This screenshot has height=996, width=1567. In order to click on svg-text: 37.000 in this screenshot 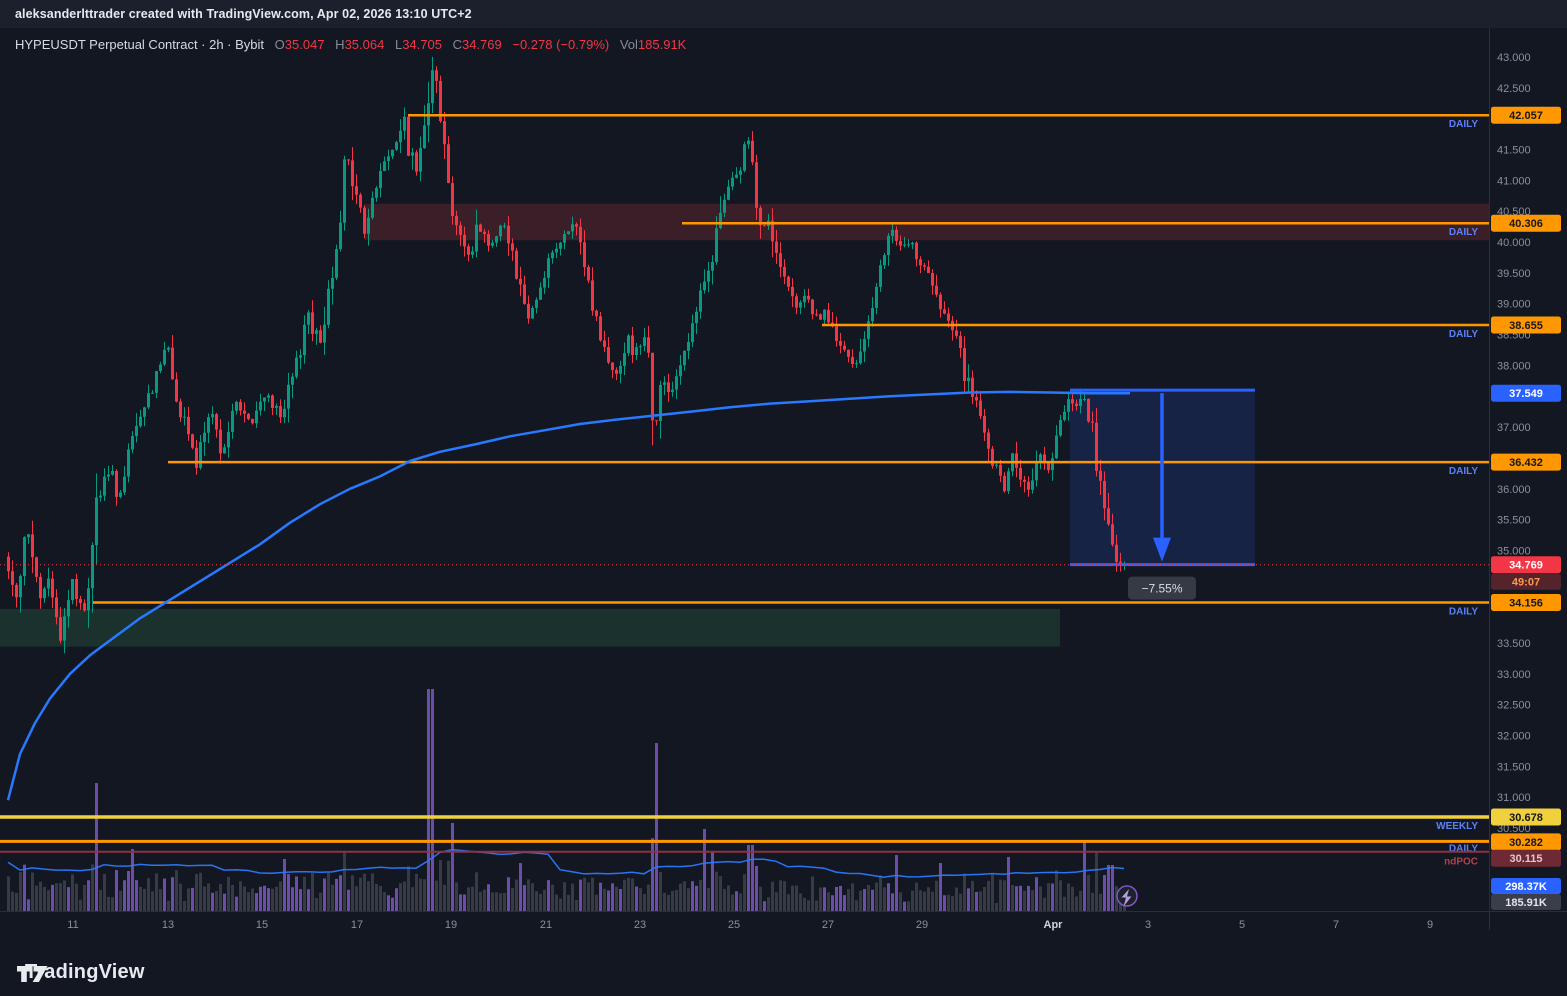, I will do `click(1514, 428)`.